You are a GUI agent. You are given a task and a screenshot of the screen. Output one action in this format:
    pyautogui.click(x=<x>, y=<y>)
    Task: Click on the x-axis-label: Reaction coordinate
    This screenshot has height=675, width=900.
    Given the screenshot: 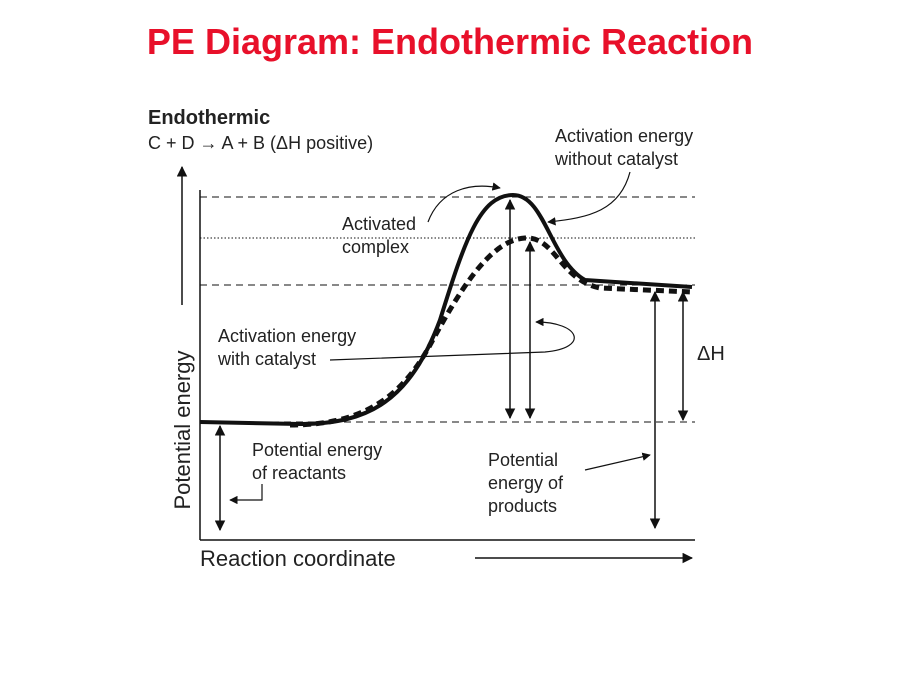 What is the action you would take?
    pyautogui.click(x=298, y=558)
    